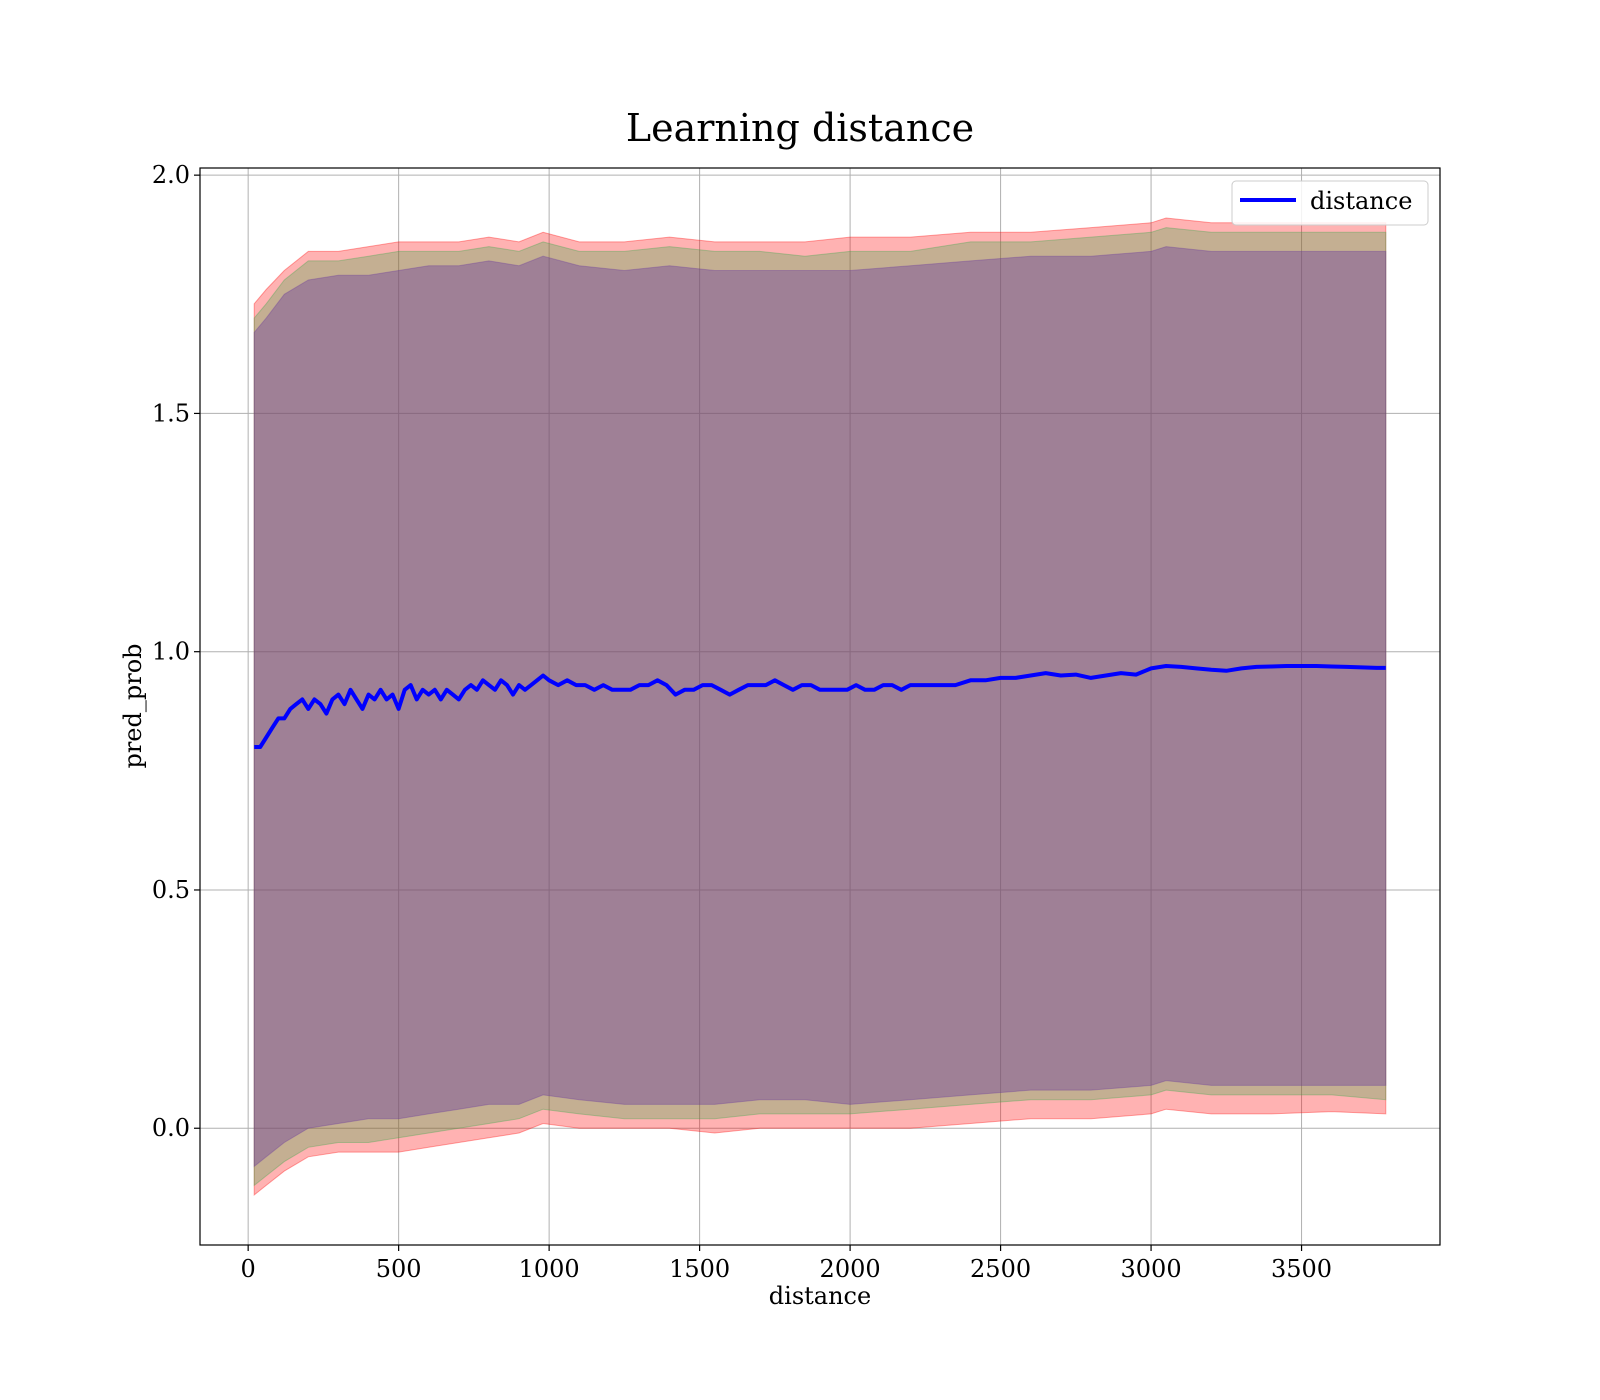  What do you see at coordinates (1000, 1269) in the screenshot?
I see `x-tick-label: 2500` at bounding box center [1000, 1269].